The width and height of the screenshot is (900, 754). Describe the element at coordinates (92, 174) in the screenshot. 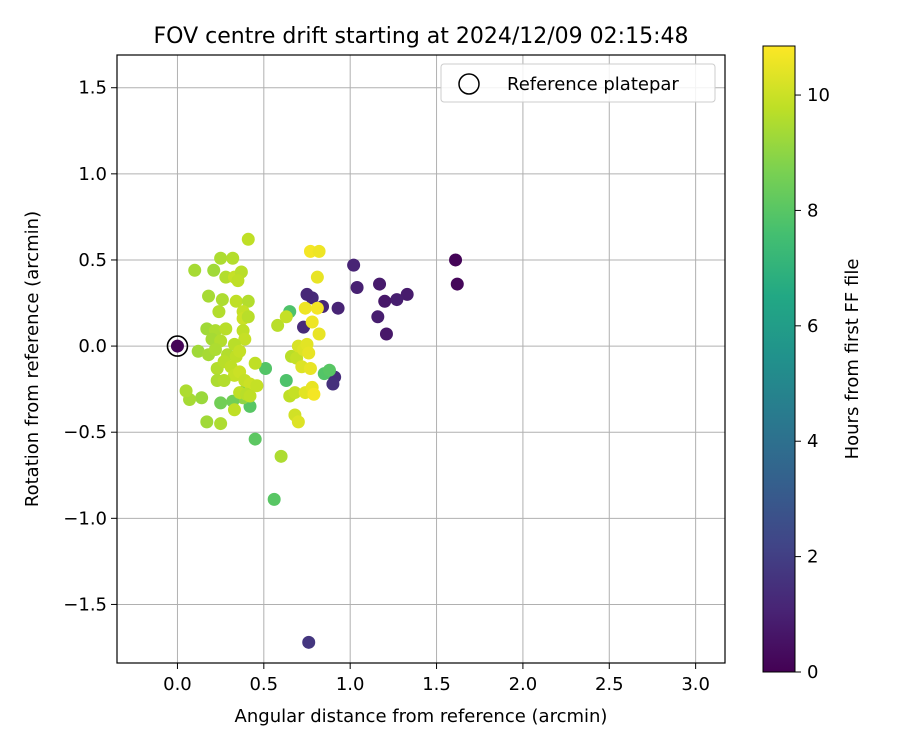

I see `y-tick-label: 1.0` at that location.